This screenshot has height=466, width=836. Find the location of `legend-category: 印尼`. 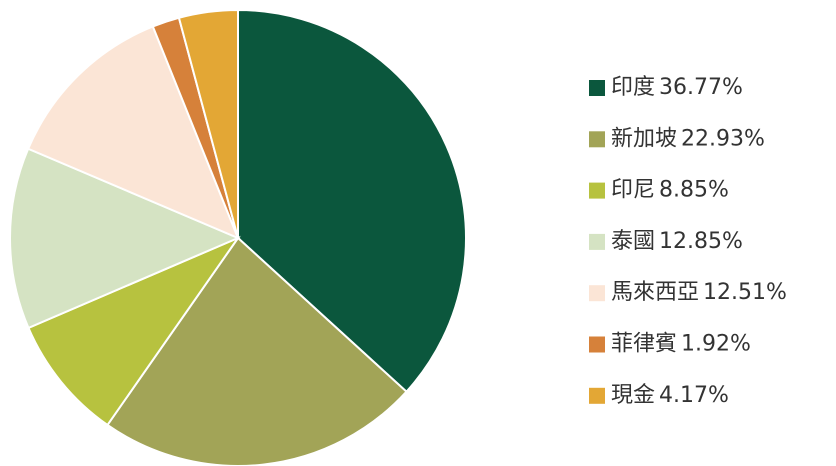

legend-category: 印尼 is located at coordinates (633, 190).